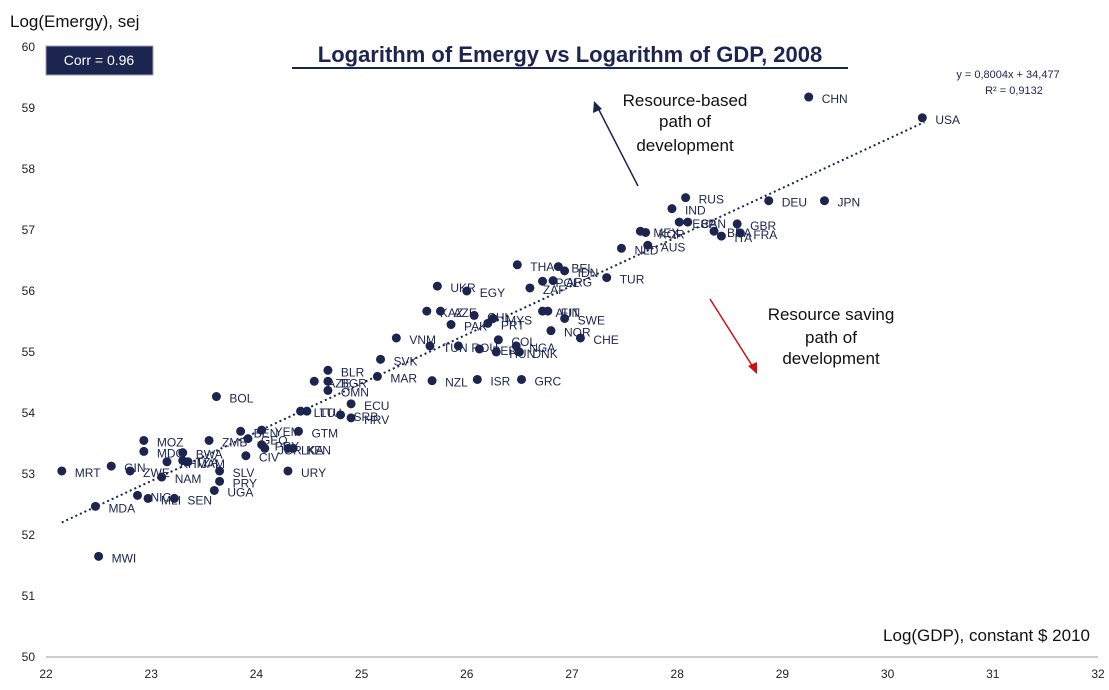 The height and width of the screenshot is (690, 1109). What do you see at coordinates (184, 464) in the screenshot?
I see `data-point-khm: KHM` at bounding box center [184, 464].